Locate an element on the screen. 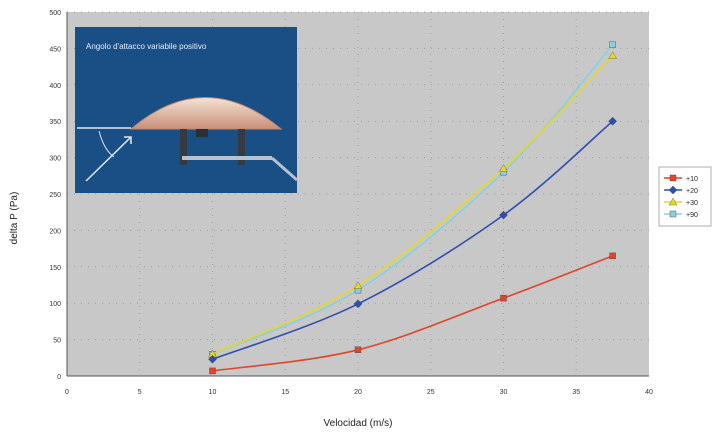 The width and height of the screenshot is (717, 437). y-tick-label-8: 400 is located at coordinates (55, 86).